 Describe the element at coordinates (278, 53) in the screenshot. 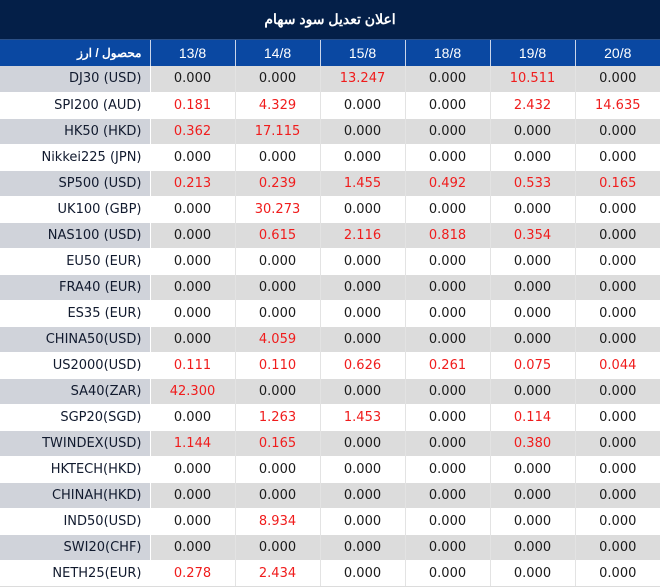

I see `header-date: 14/8` at that location.